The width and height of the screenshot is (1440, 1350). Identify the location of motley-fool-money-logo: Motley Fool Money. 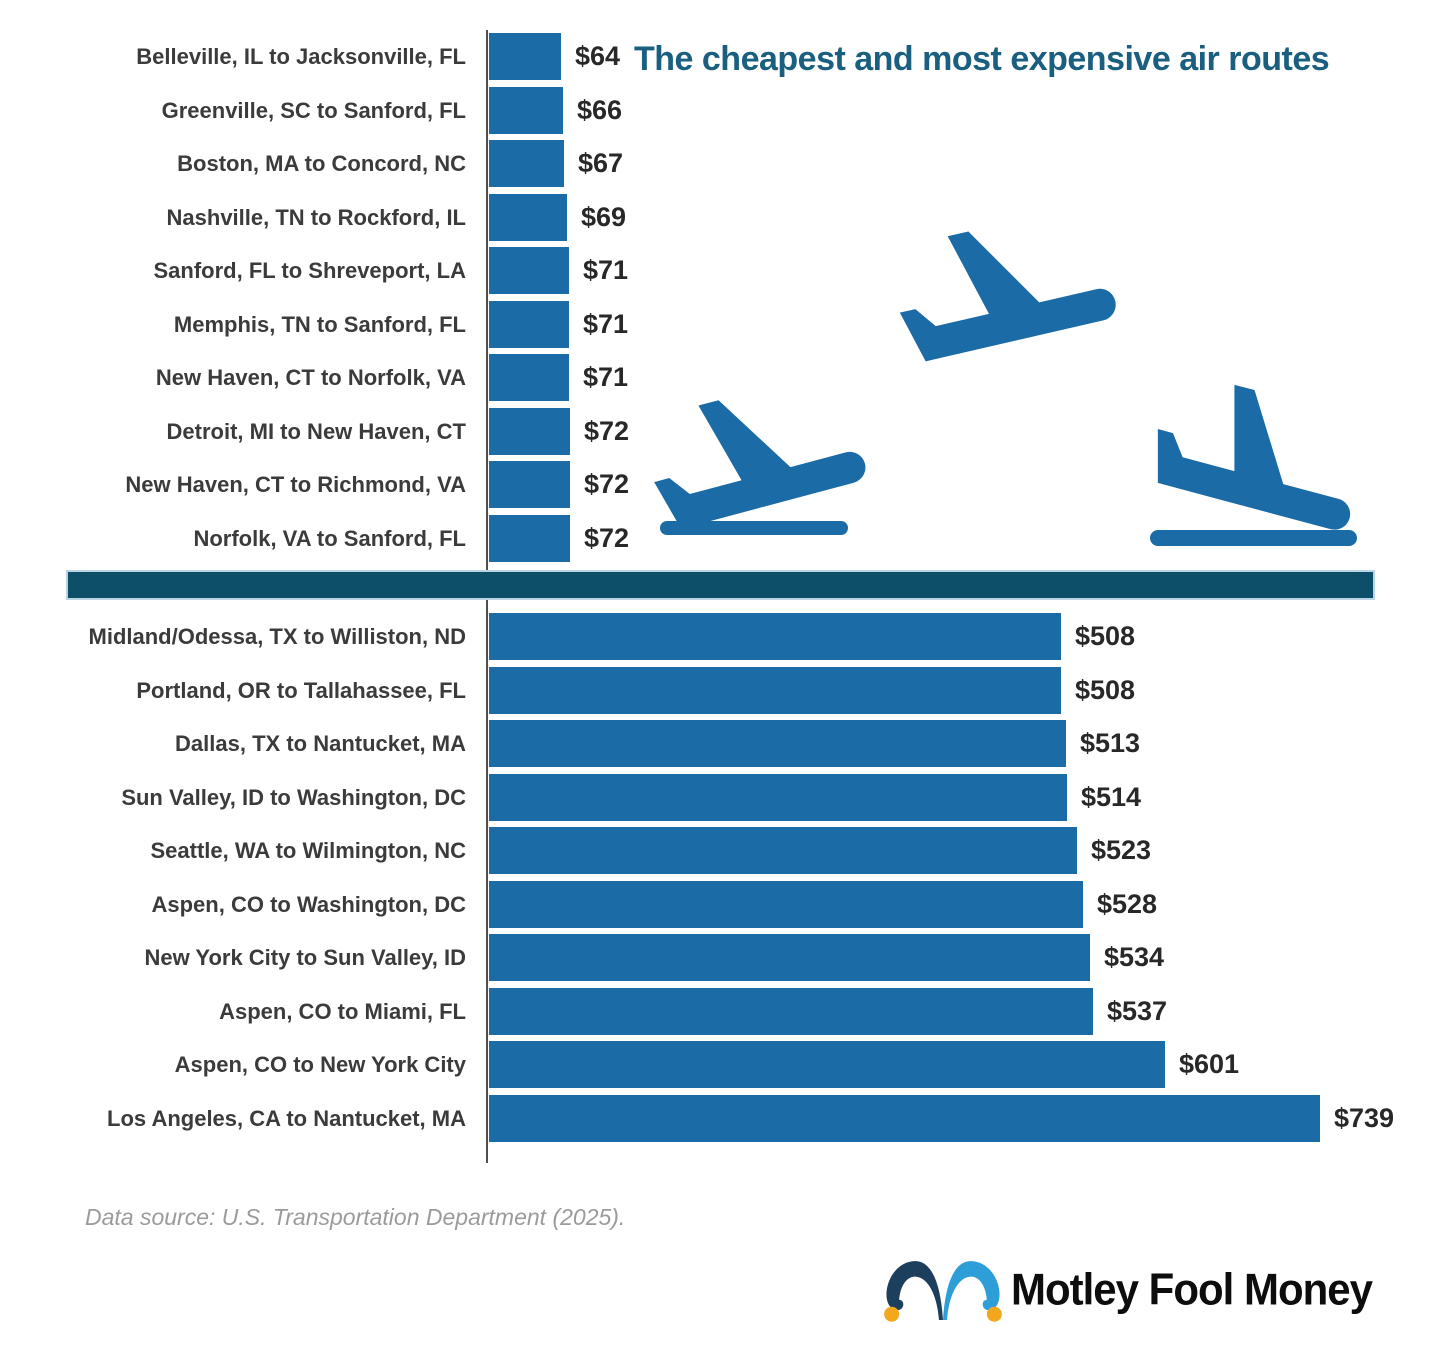
(1128, 1290).